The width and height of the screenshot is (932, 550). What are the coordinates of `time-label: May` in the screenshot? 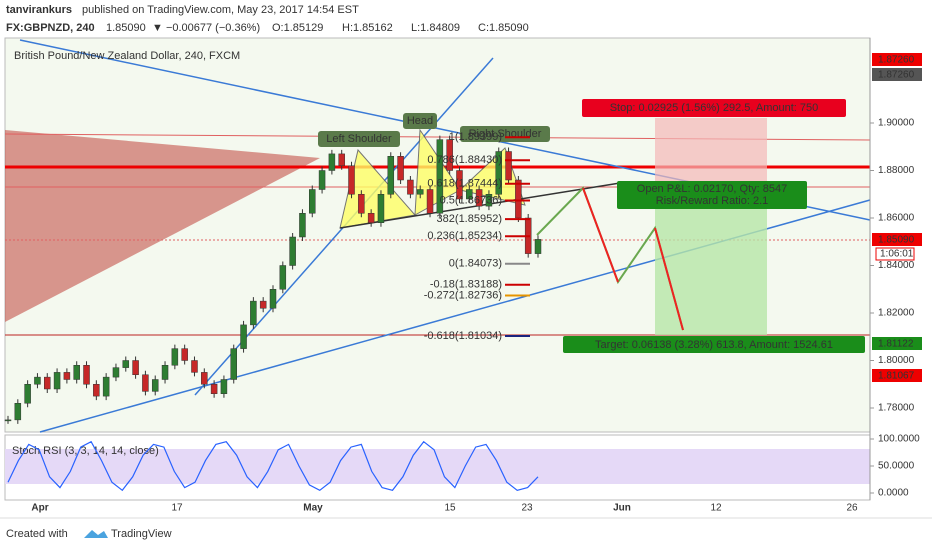 It's located at (313, 508).